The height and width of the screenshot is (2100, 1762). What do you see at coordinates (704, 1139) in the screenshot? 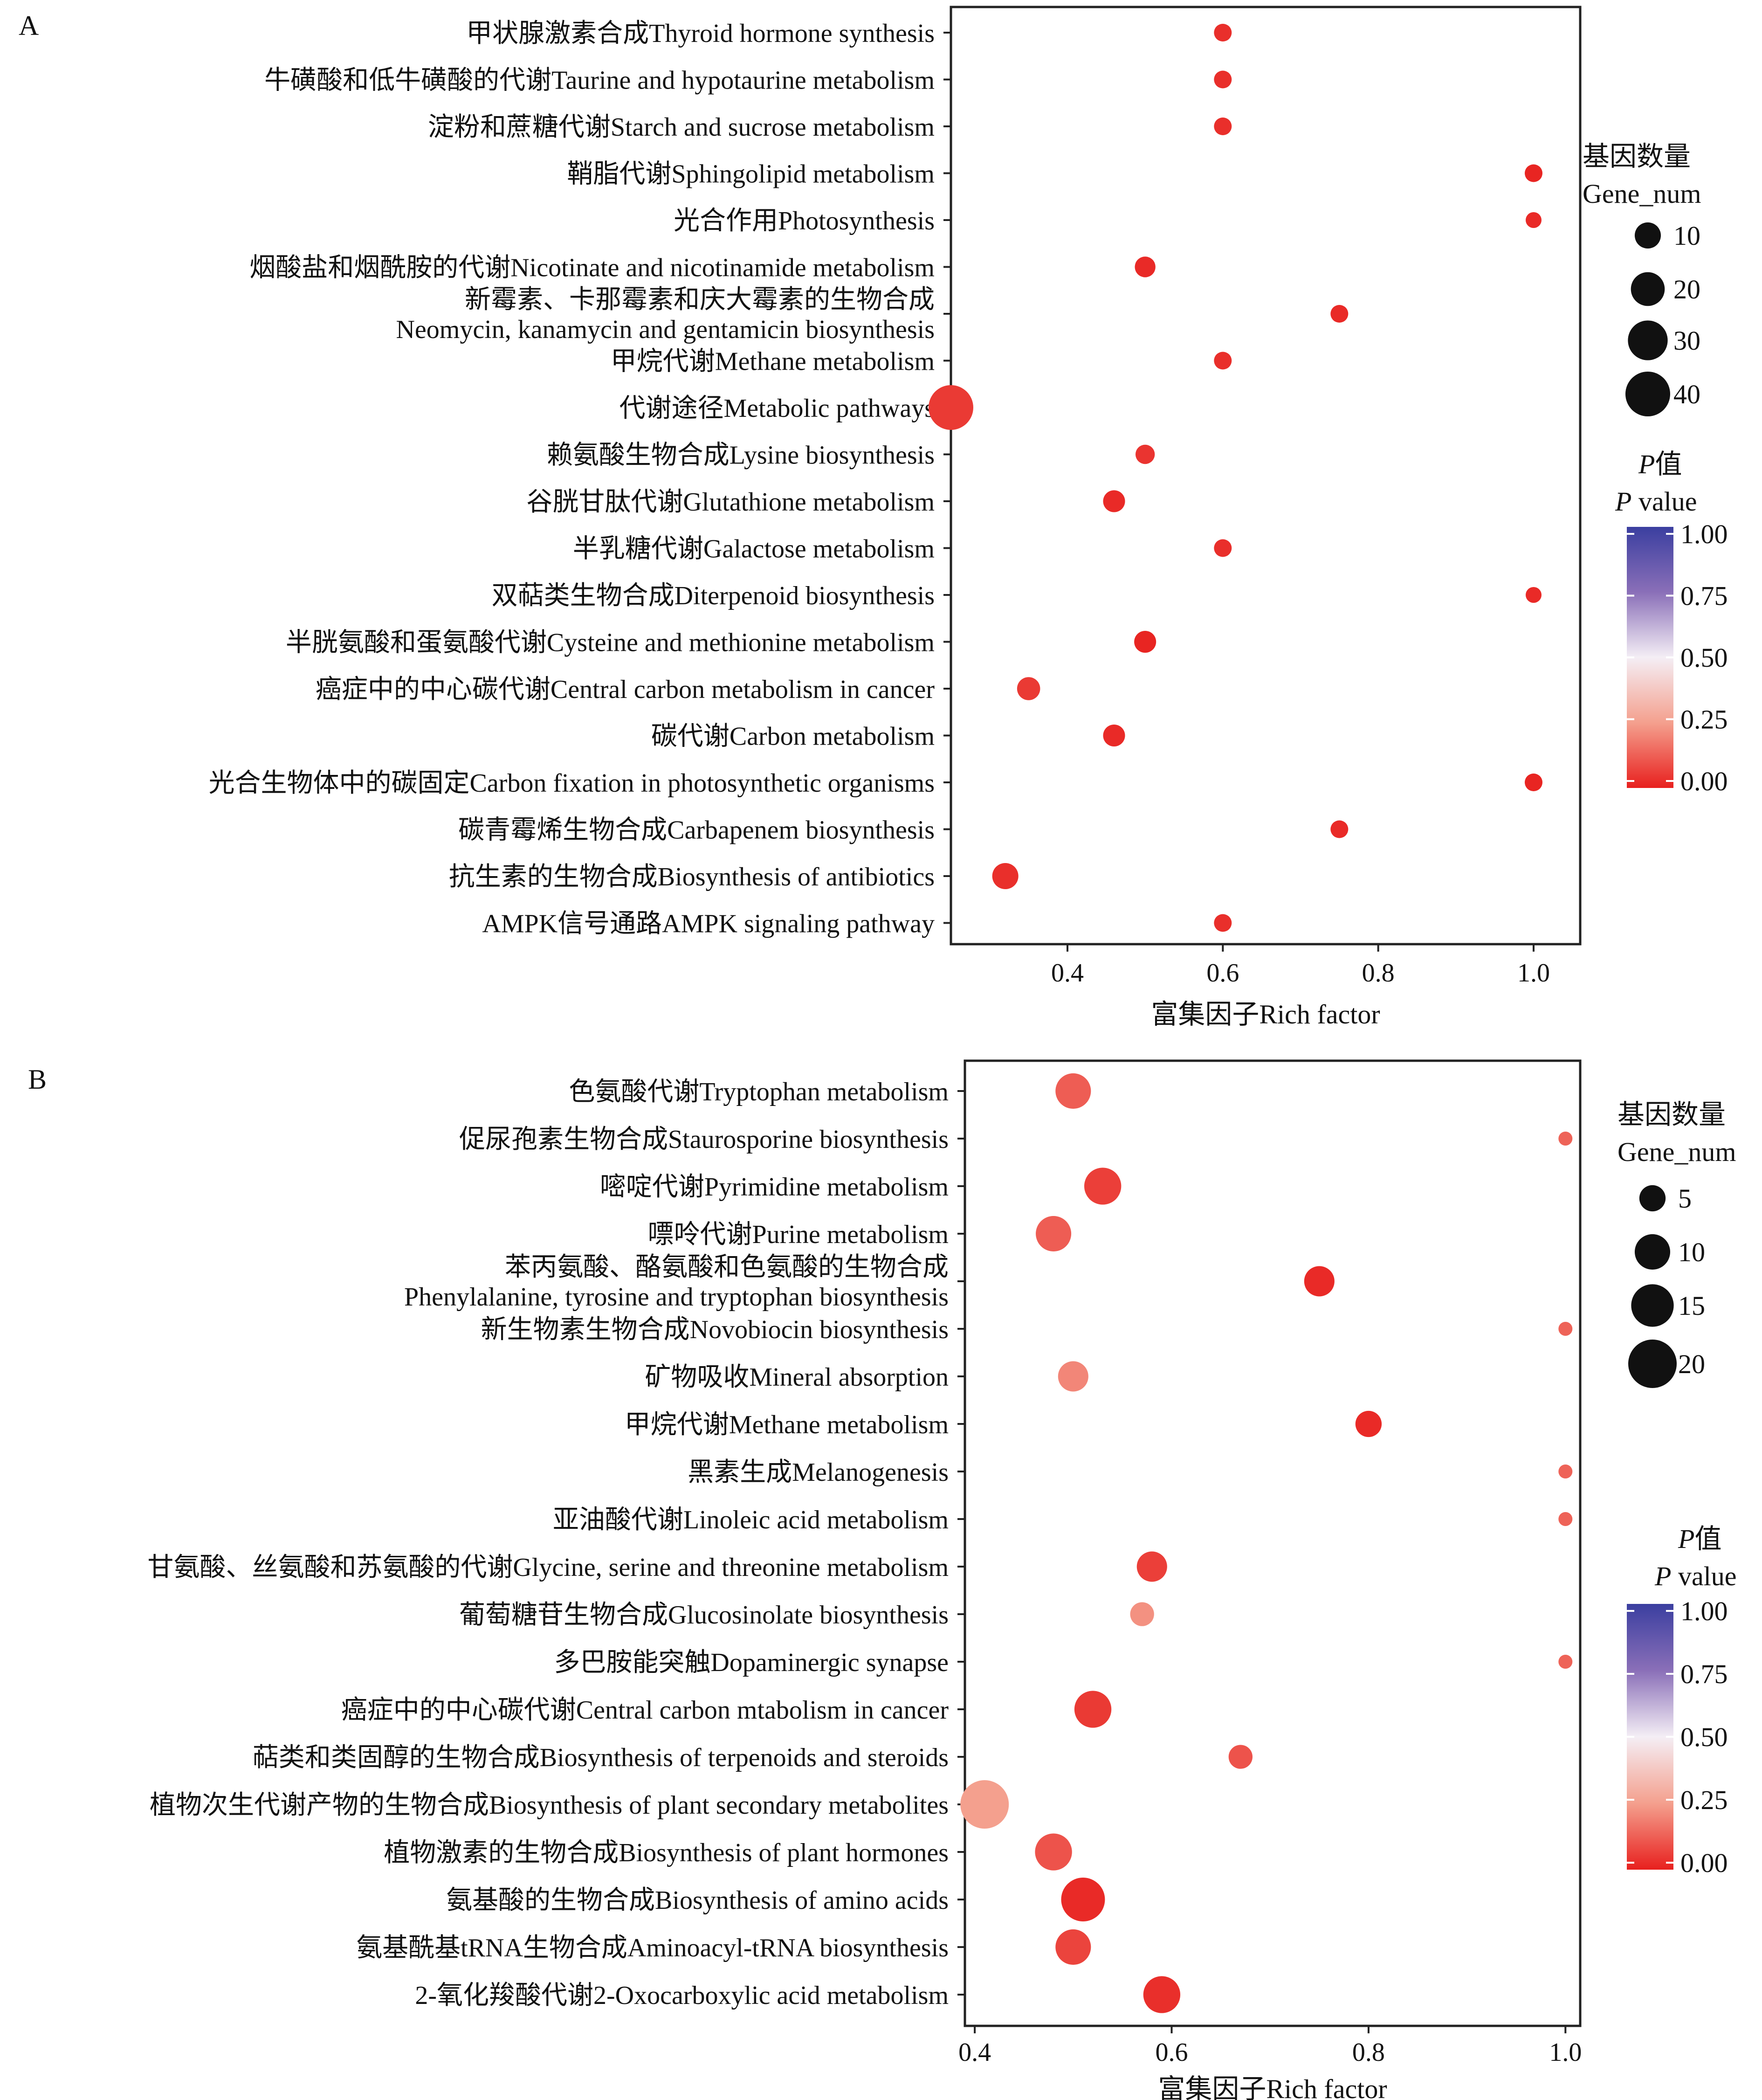
I see `pathway-label: 促尿孢素生物合成Staurosporine biosynthesis` at bounding box center [704, 1139].